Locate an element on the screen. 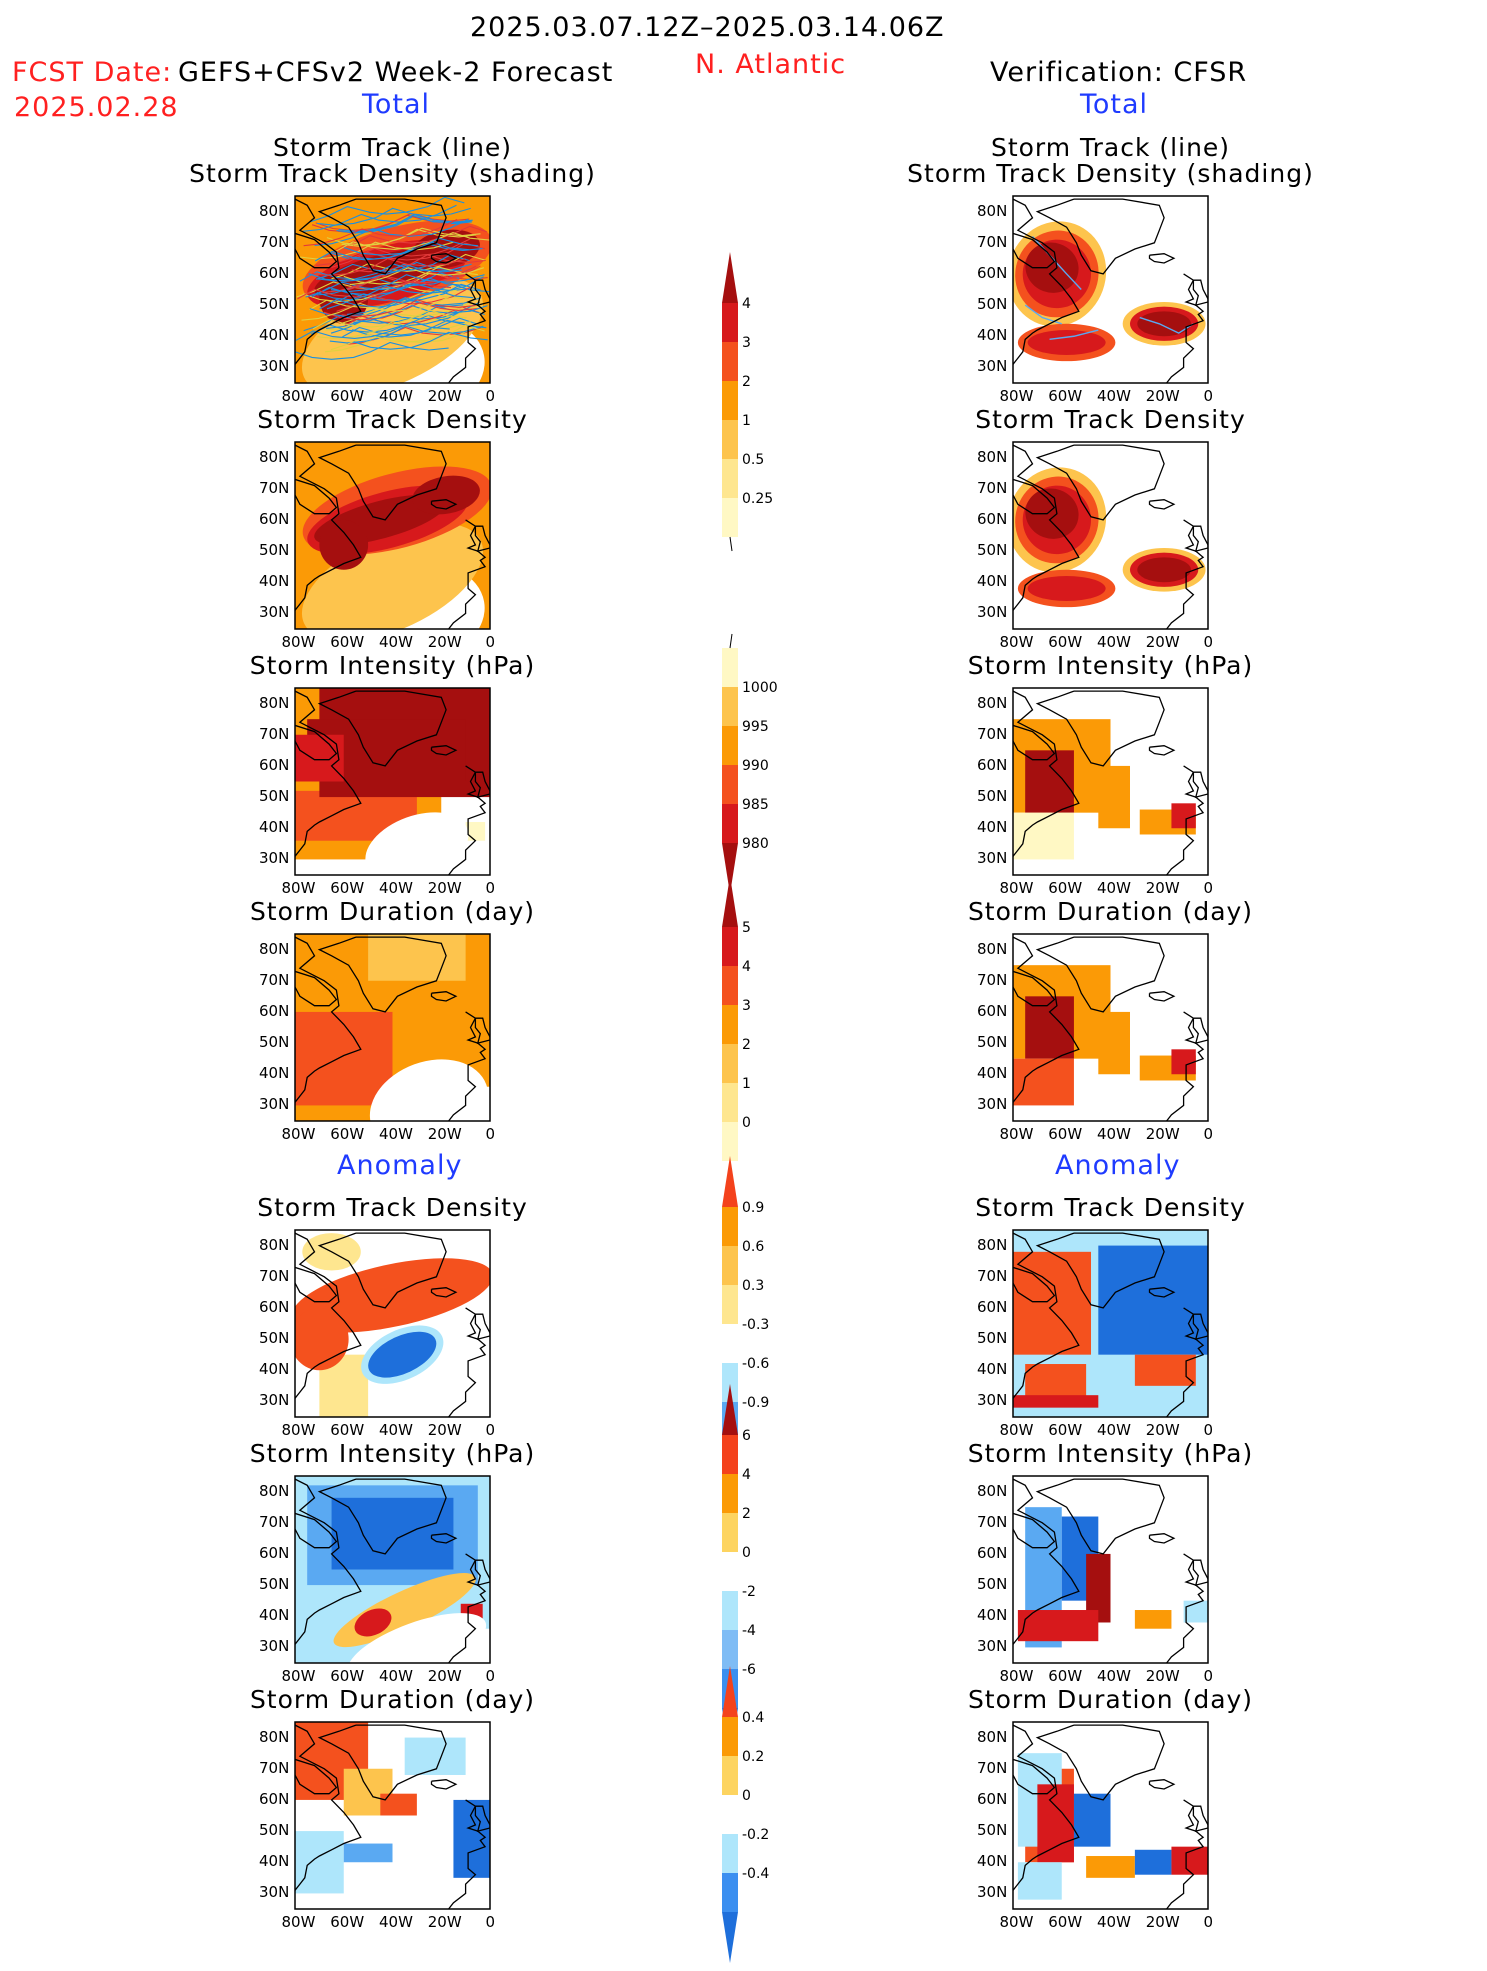 The height and width of the screenshot is (1971, 1487). left-panel-2-lat-tick: 50N is located at coordinates (274, 796).